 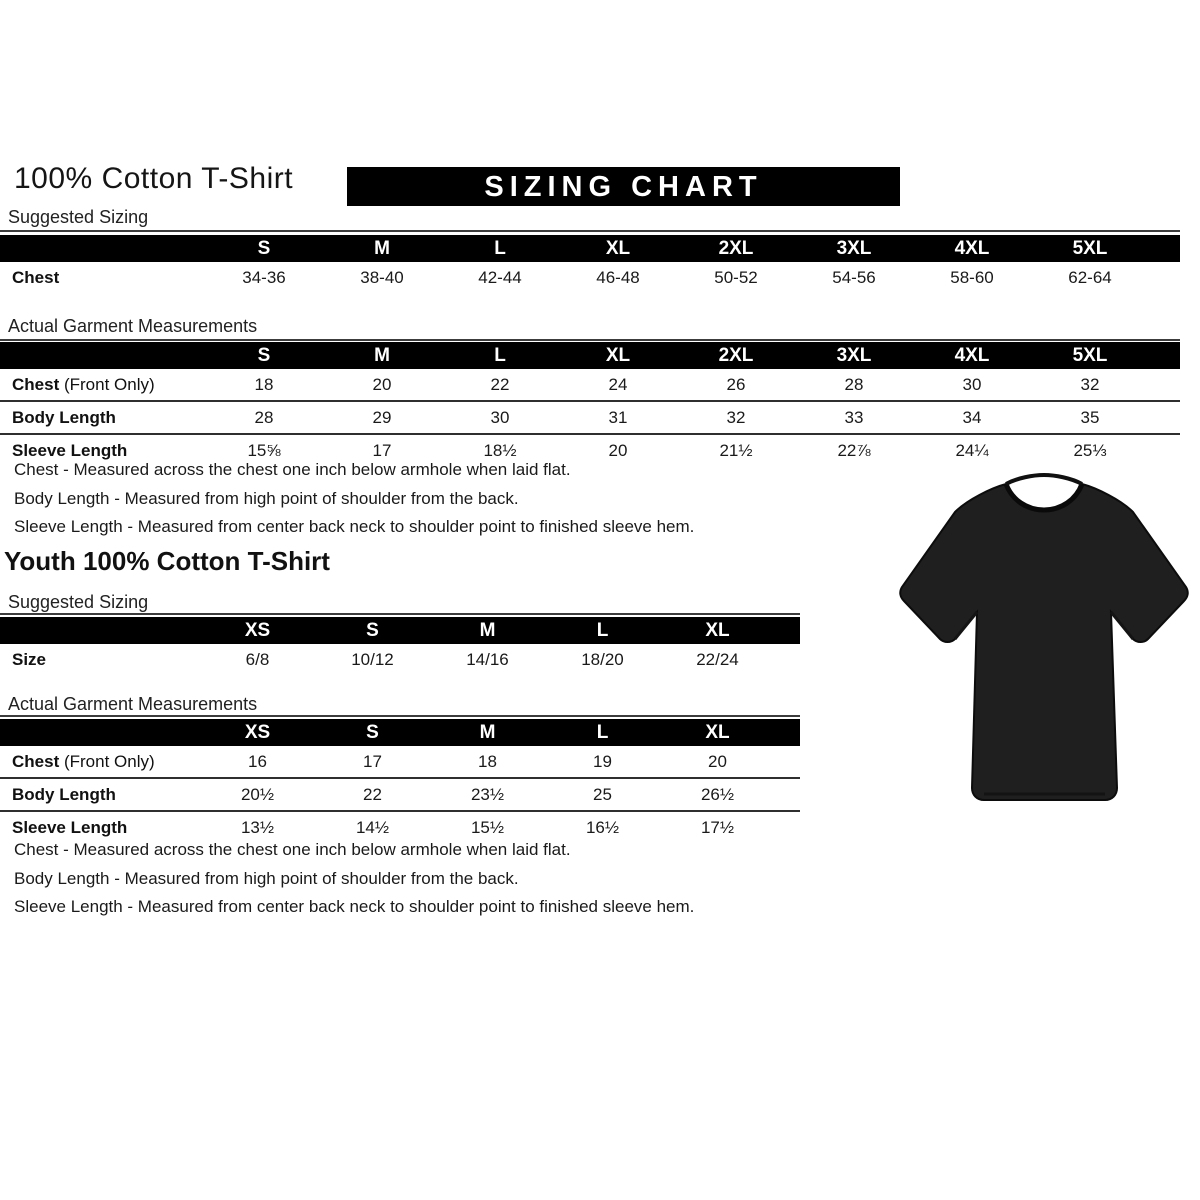 I want to click on size-cell: 22, so click(x=372, y=794).